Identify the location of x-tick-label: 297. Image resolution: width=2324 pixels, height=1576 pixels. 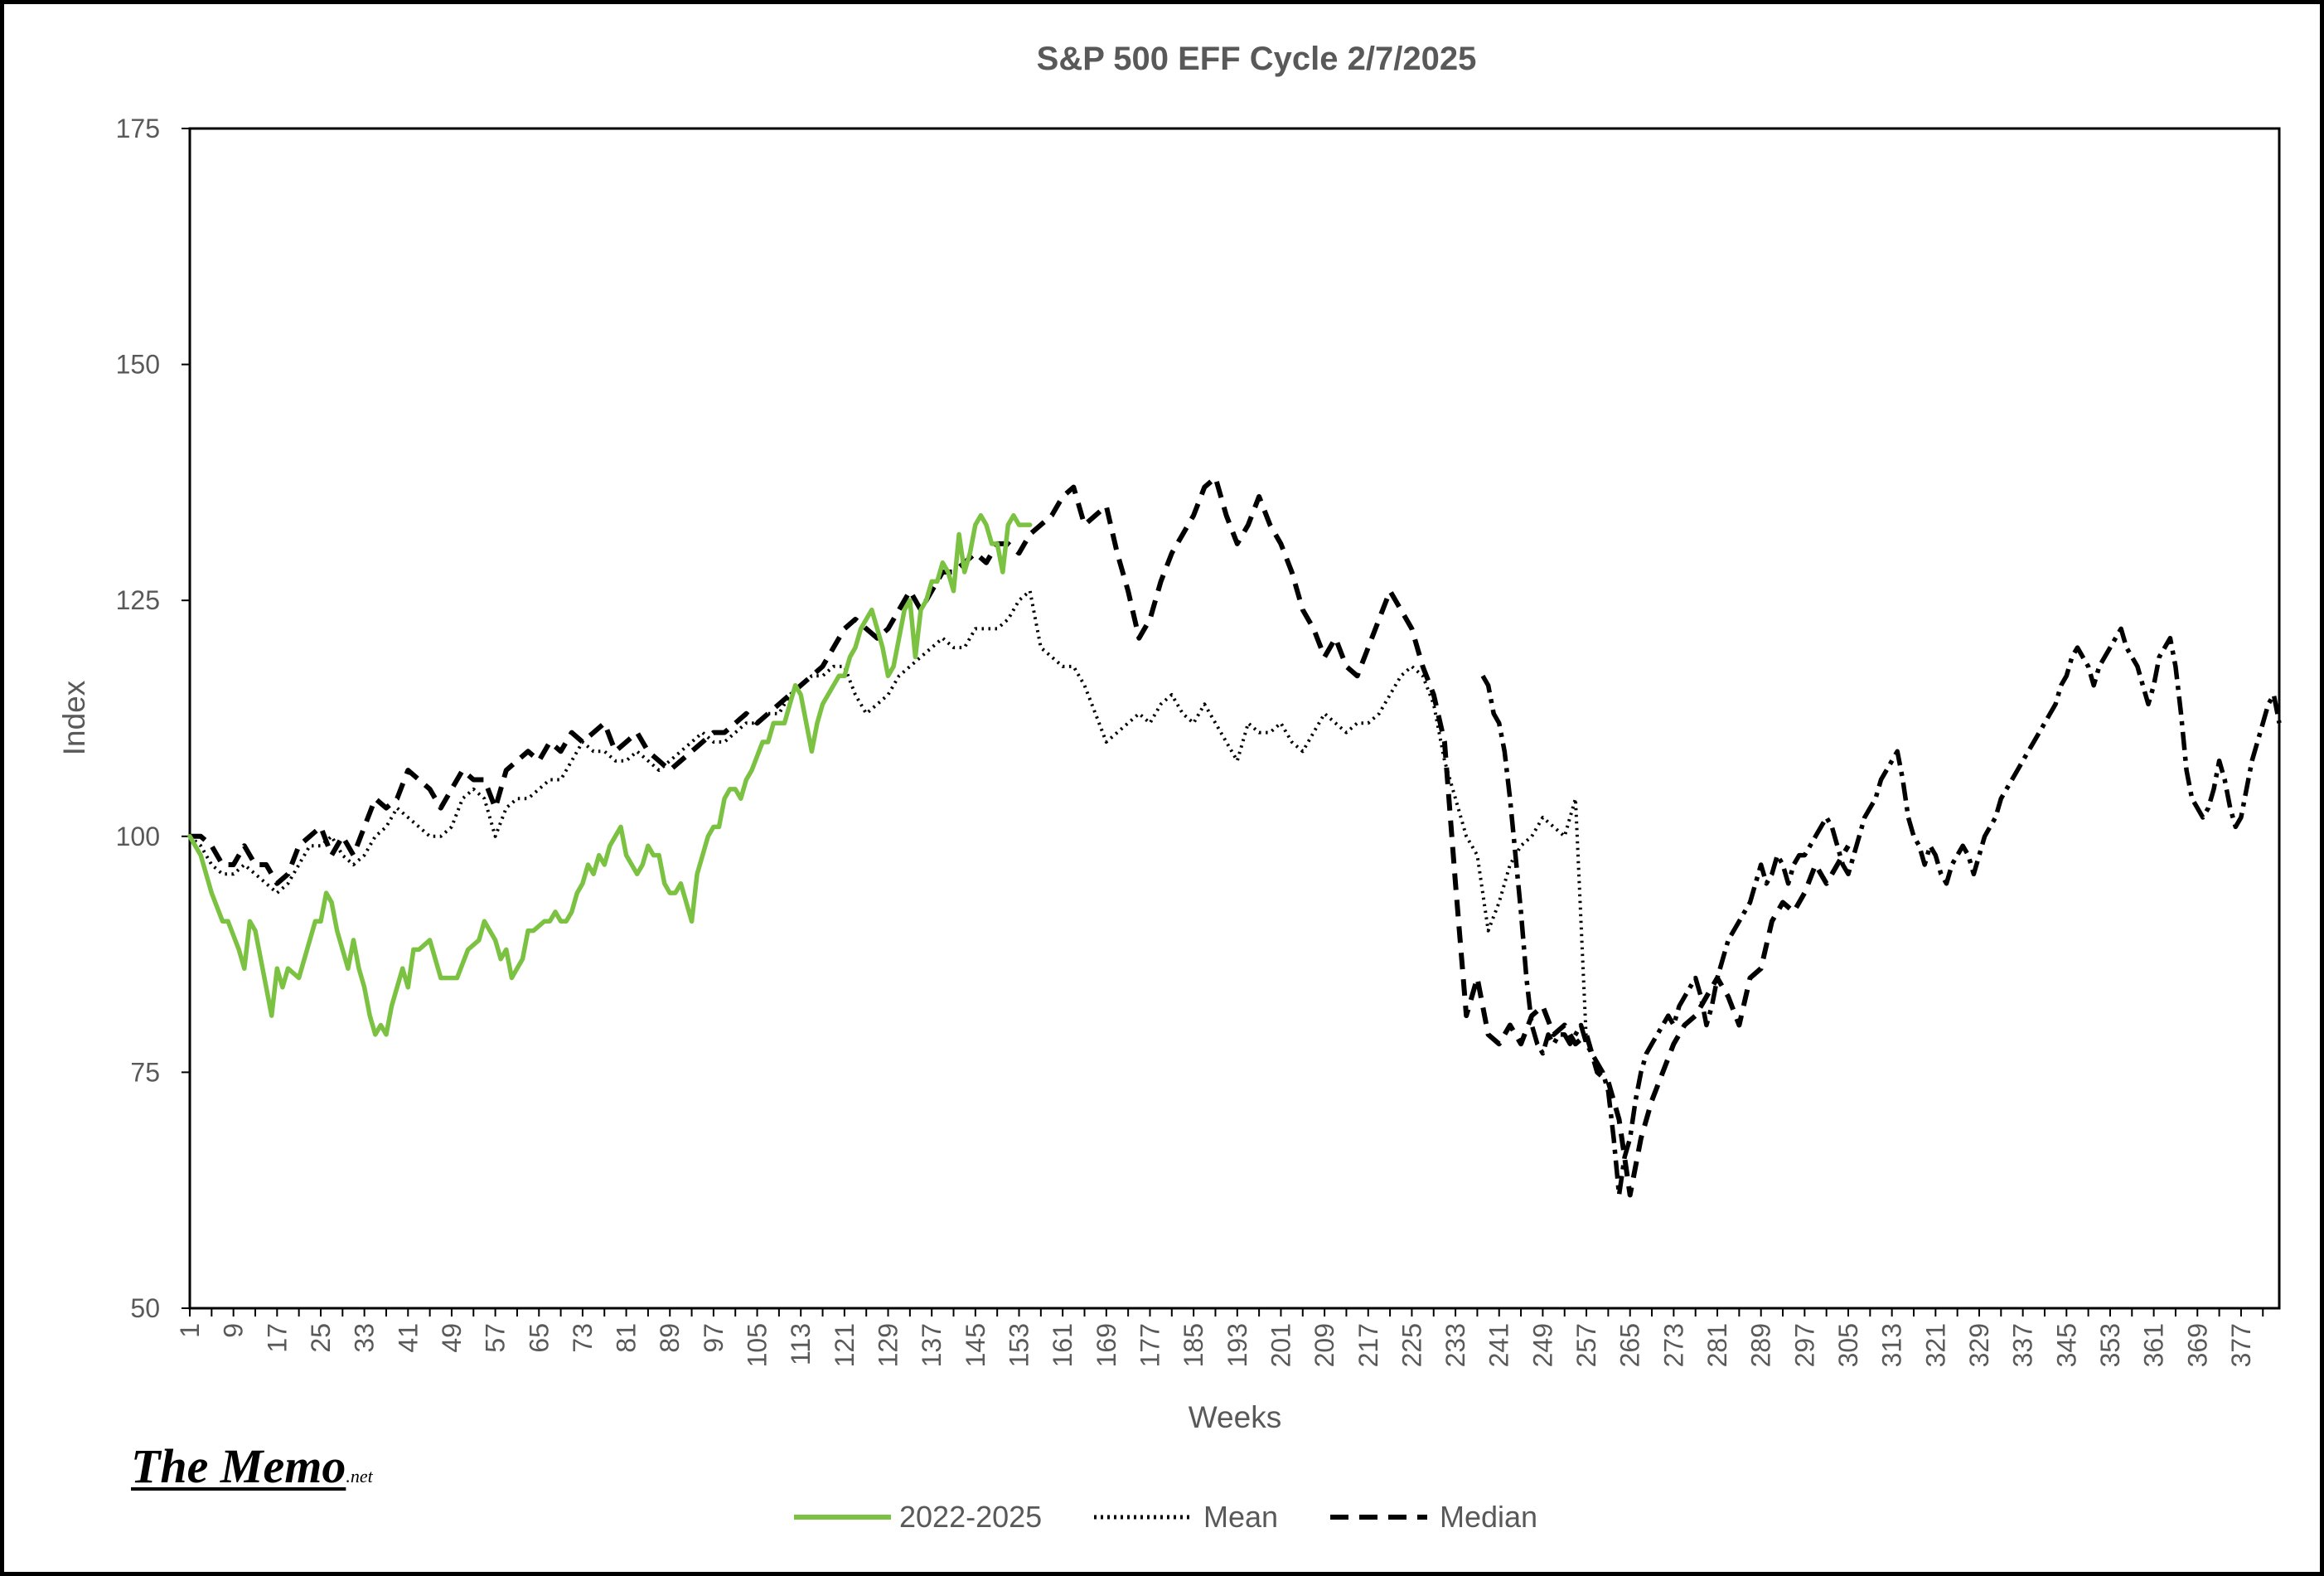
(1804, 1345).